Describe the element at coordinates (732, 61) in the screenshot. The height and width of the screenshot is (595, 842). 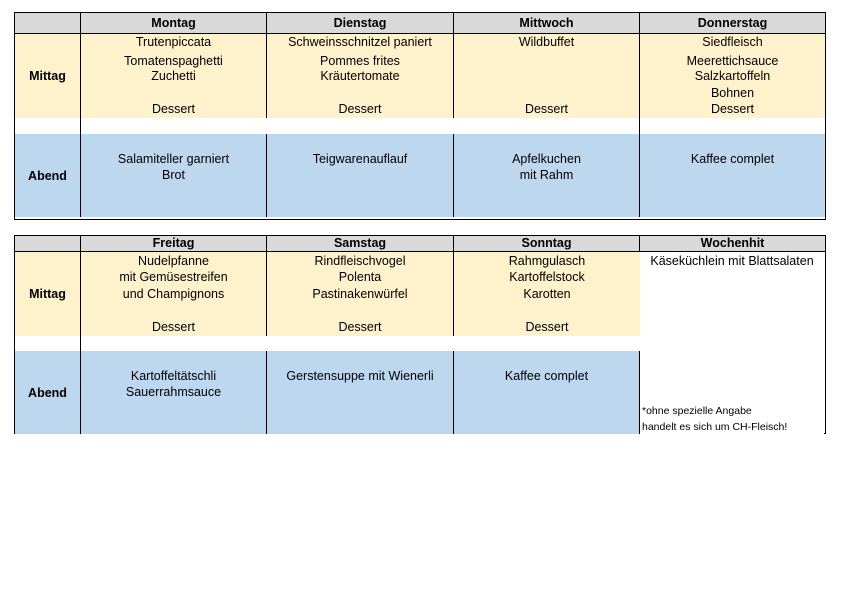
I see `menu-line: Meerettichsauce` at that location.